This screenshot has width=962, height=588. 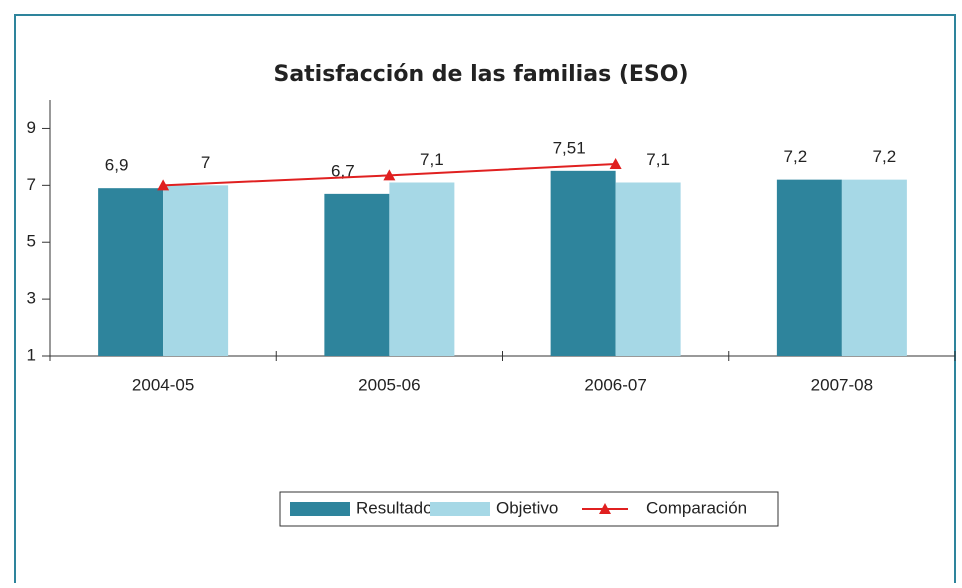 What do you see at coordinates (117, 165) in the screenshot?
I see `value-label: 6,9` at bounding box center [117, 165].